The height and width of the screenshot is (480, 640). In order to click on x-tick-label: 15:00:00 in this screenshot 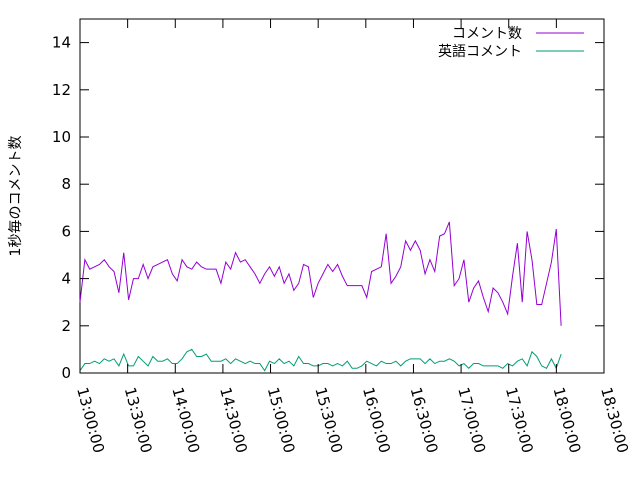, I will do `click(281, 420)`.